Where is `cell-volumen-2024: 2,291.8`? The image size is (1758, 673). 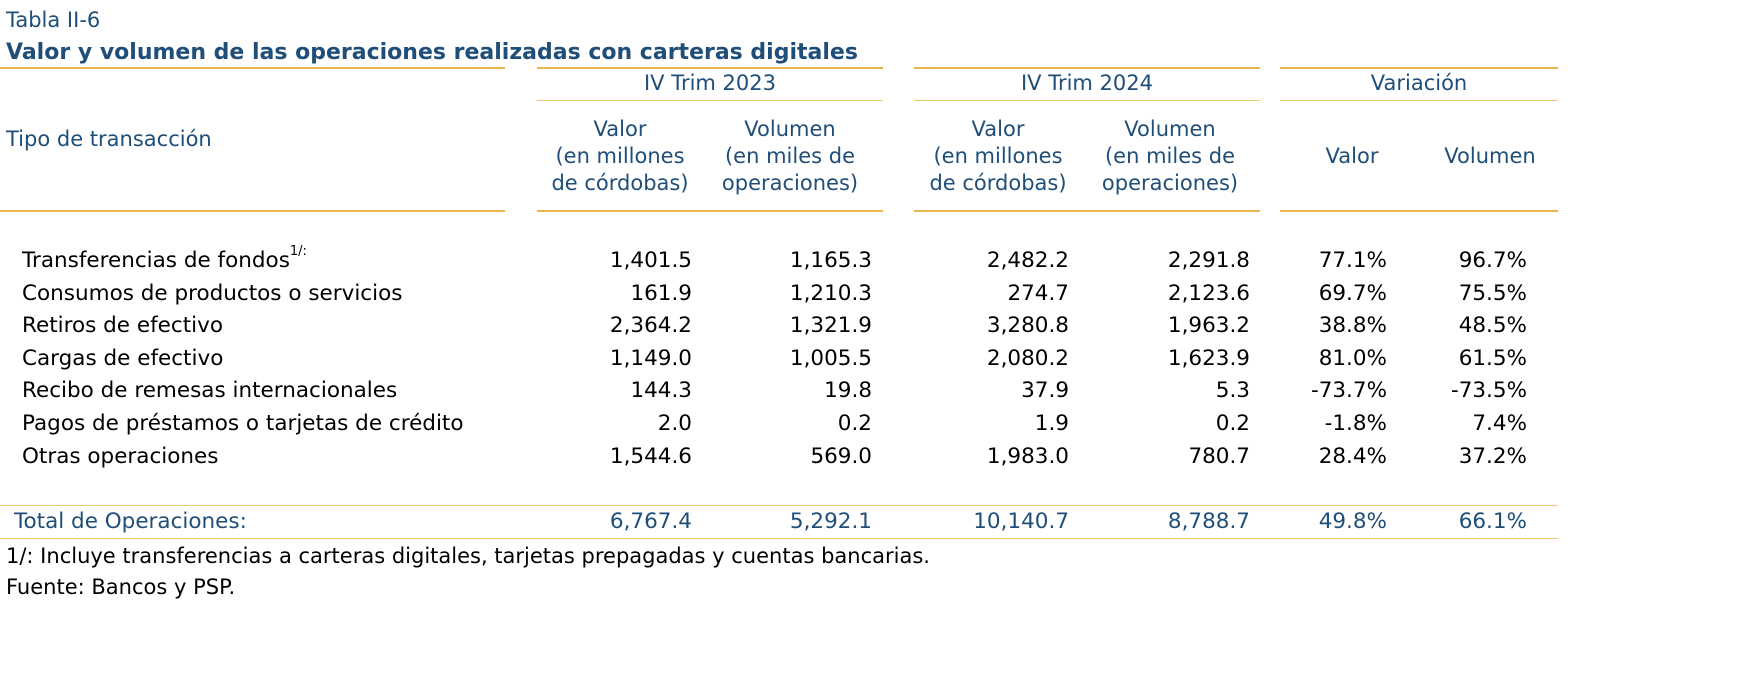 cell-volumen-2024: 2,291.8 is located at coordinates (1208, 260).